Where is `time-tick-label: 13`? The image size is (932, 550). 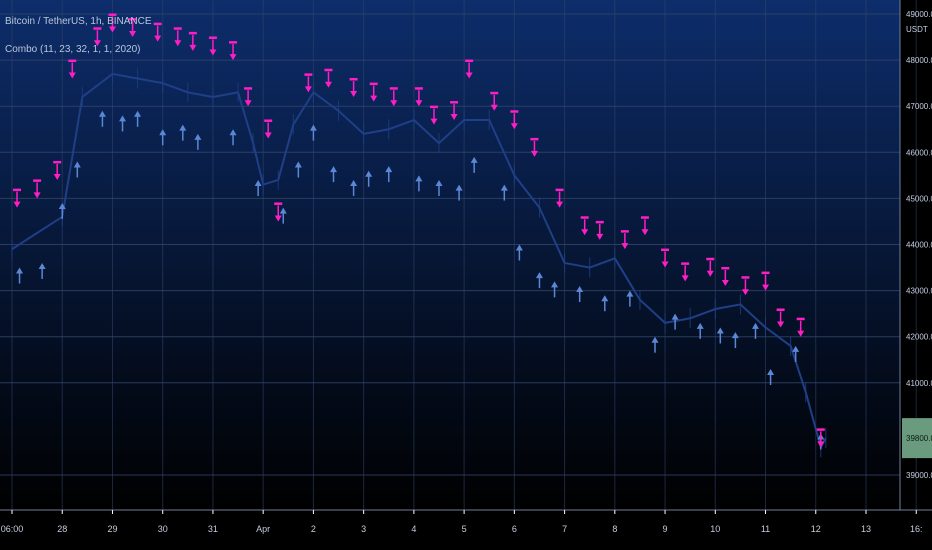 time-tick-label: 13 is located at coordinates (866, 529).